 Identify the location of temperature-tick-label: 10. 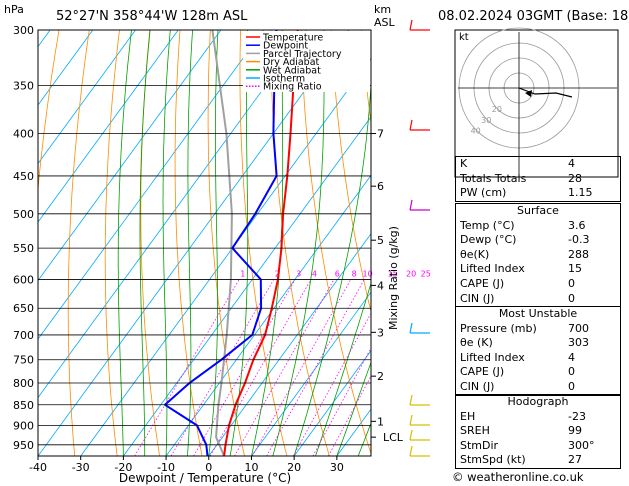
(251, 467).